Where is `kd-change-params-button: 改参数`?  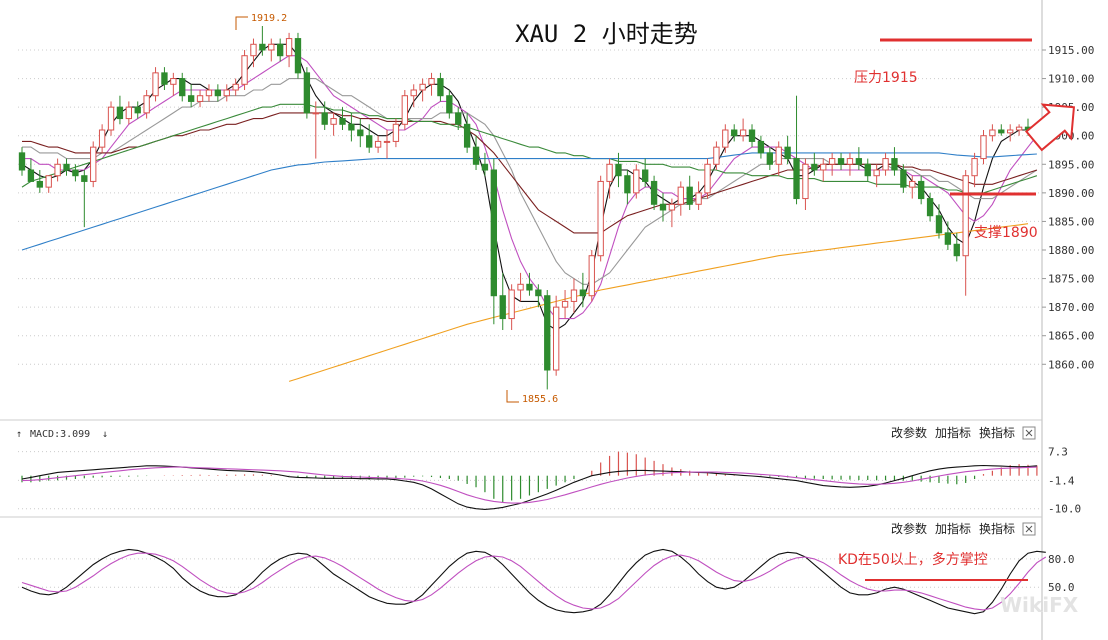
kd-change-params-button: 改参数 is located at coordinates (909, 528).